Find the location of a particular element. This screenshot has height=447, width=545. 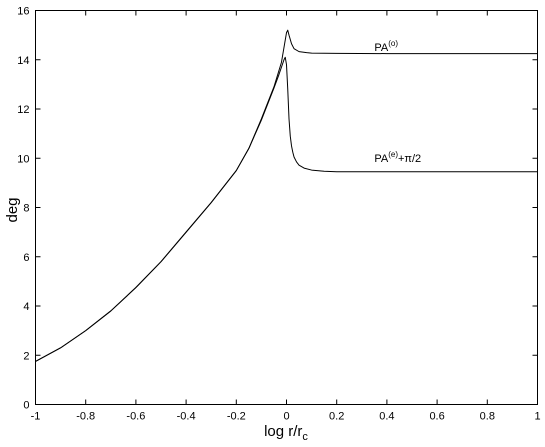

series-label-1: PA(e)+π/2 is located at coordinates (397, 157).